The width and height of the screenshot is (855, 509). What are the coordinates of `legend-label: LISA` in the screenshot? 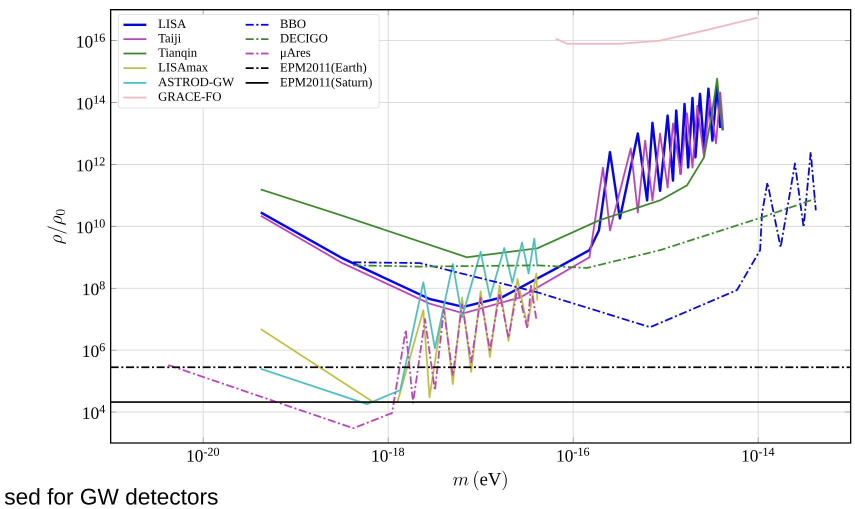 It's located at (172, 24).